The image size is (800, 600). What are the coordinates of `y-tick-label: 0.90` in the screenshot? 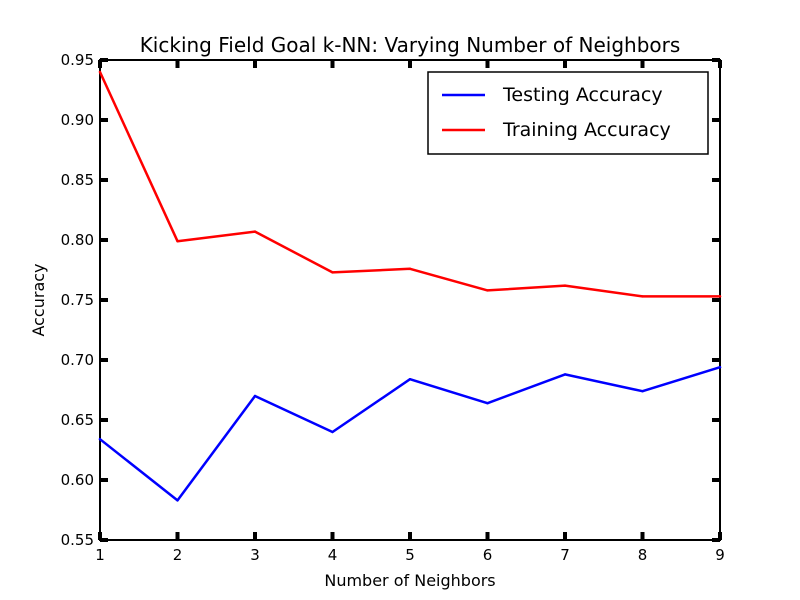 It's located at (77, 120).